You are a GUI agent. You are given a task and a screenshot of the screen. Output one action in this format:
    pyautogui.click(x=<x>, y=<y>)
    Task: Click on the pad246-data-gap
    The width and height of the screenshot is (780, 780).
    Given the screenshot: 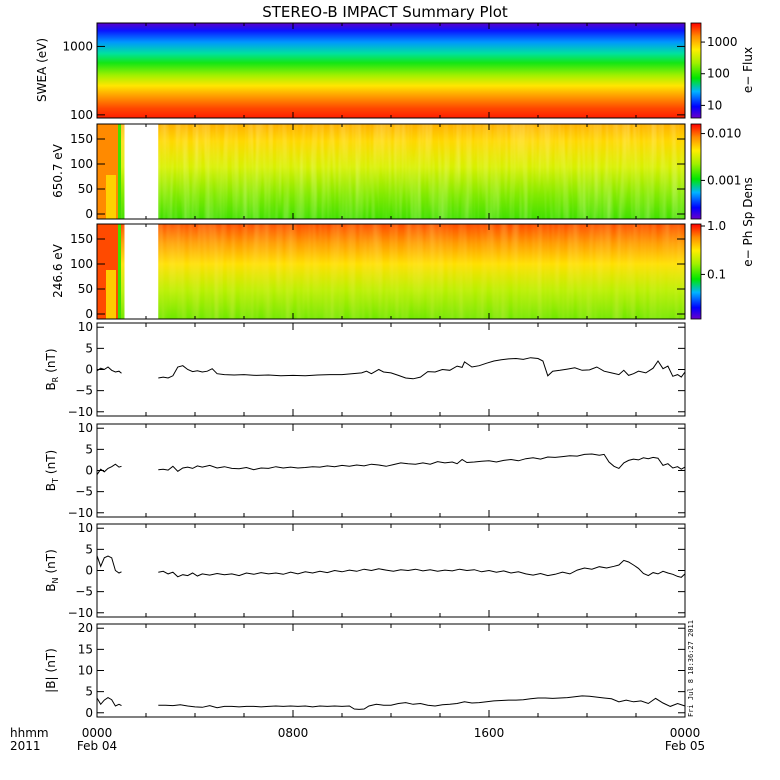 What is the action you would take?
    pyautogui.click(x=141, y=271)
    